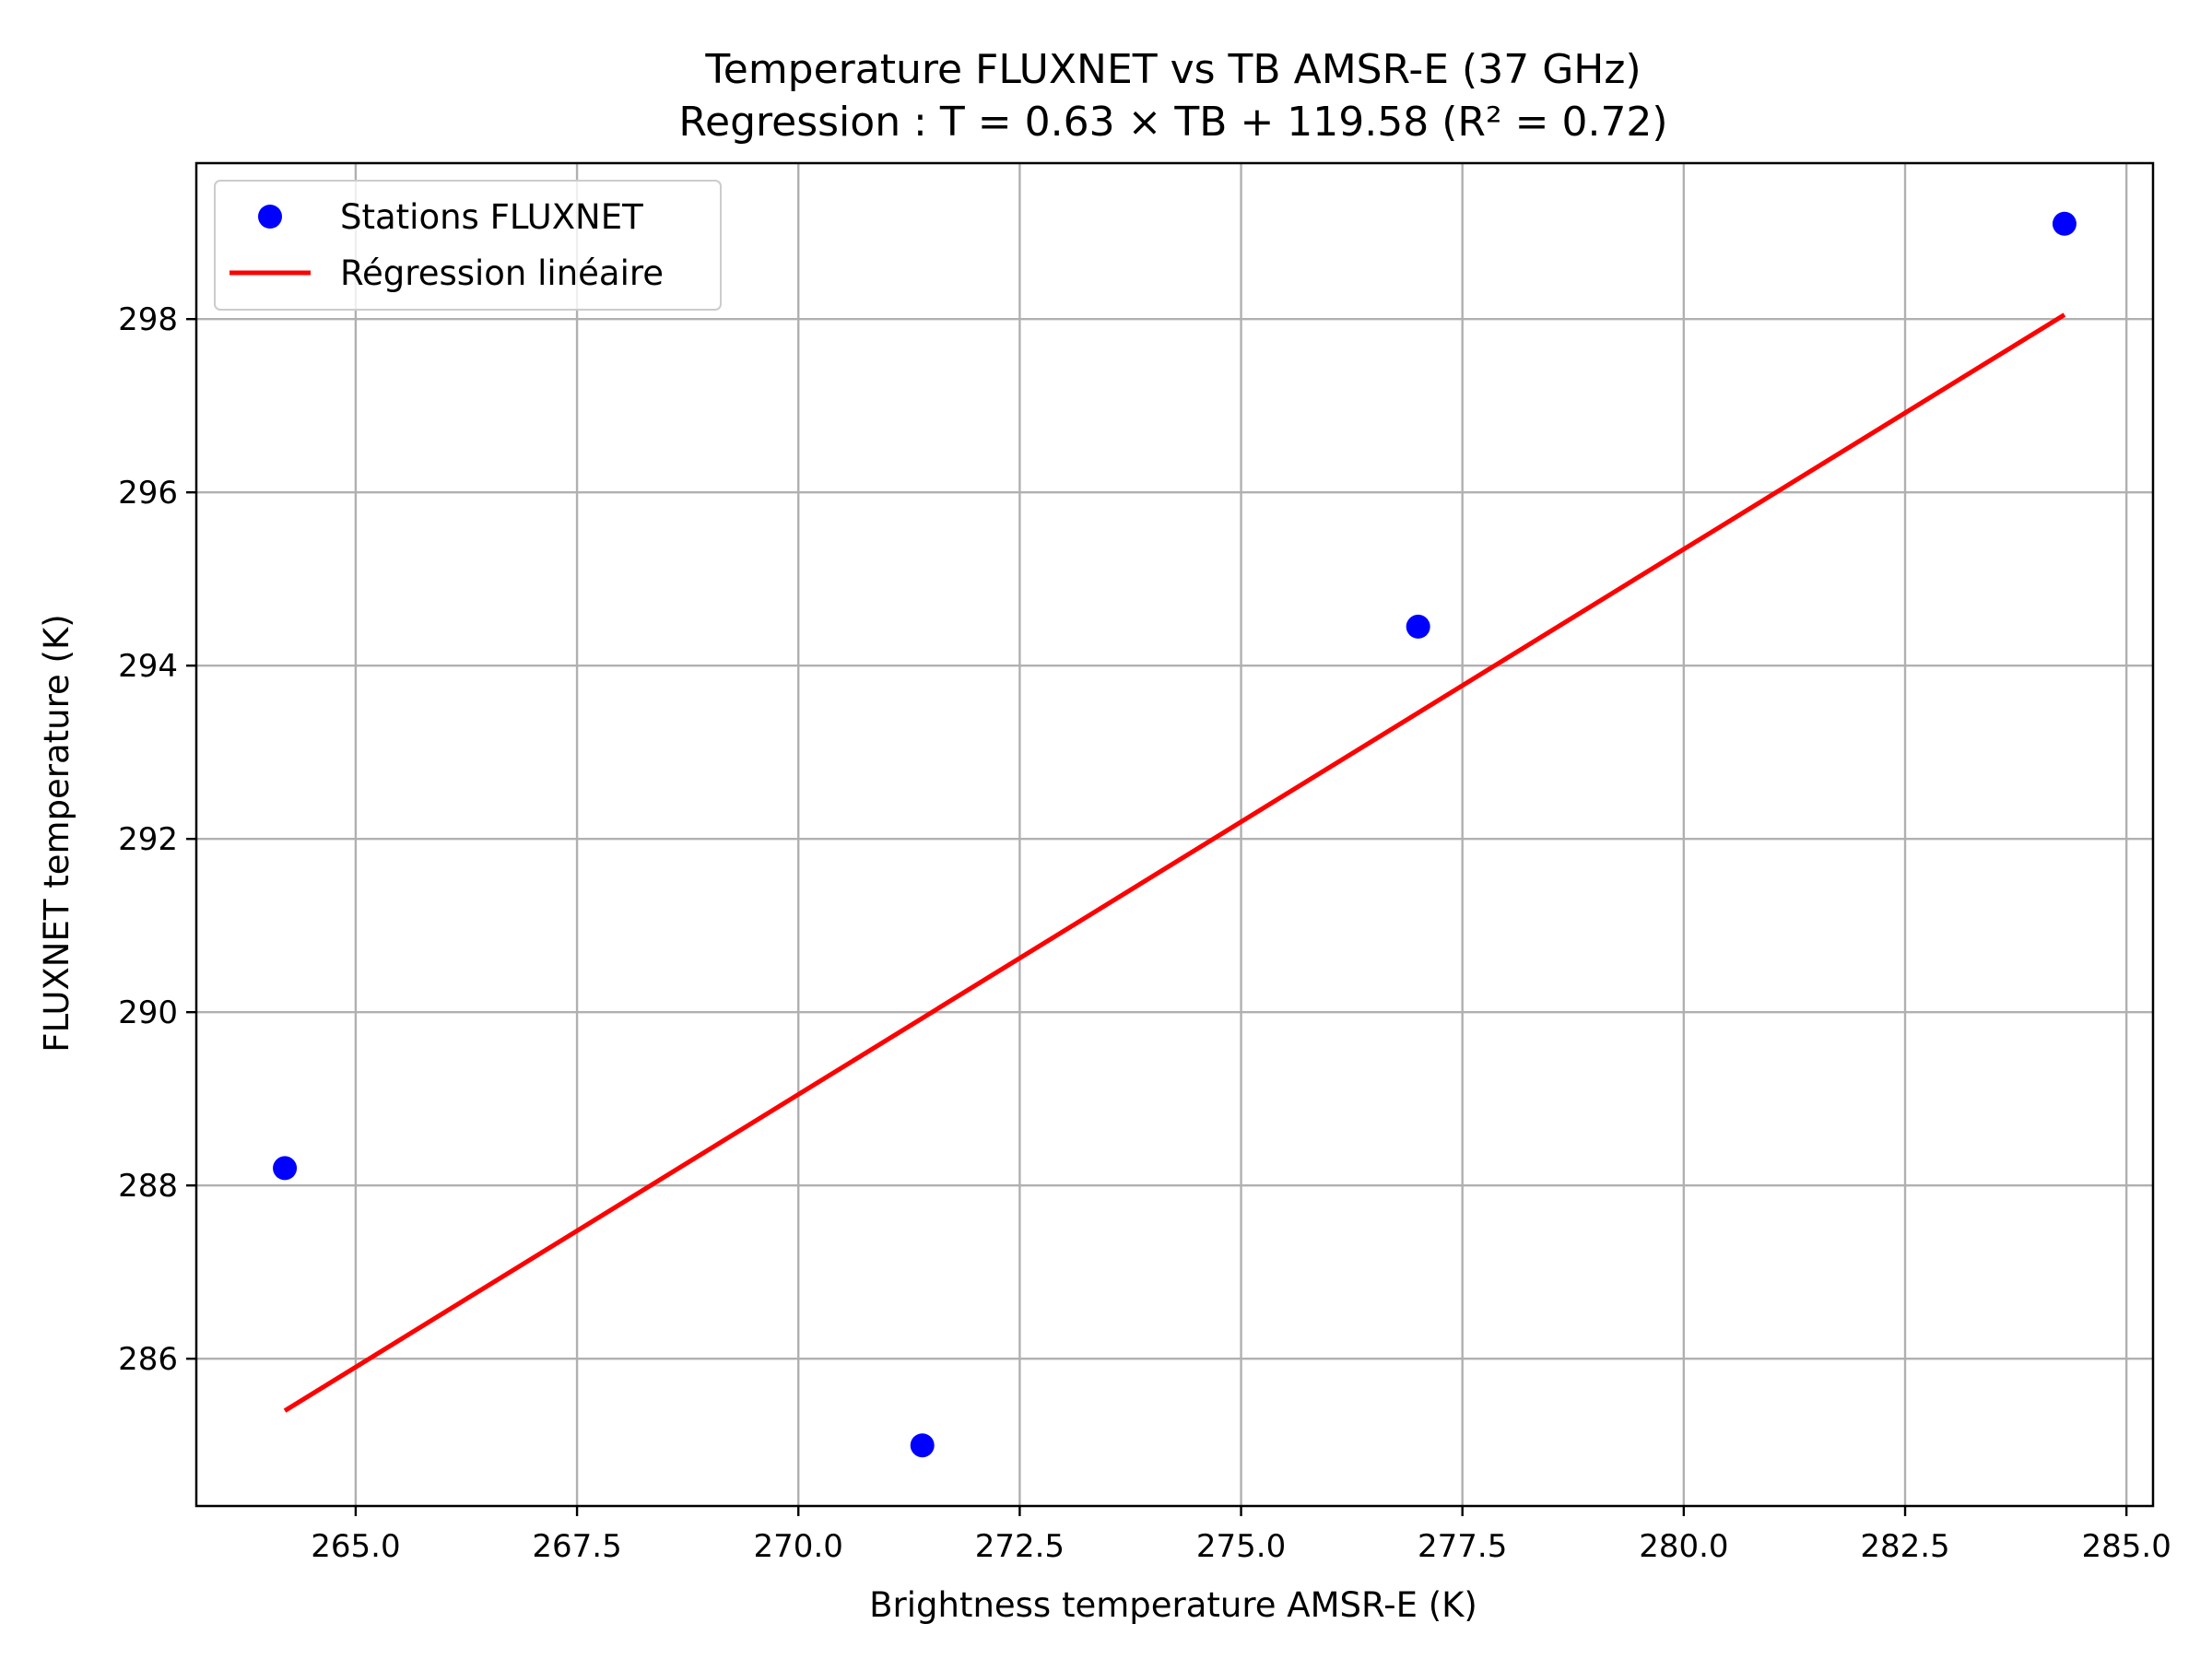 This screenshot has width=2212, height=1659. I want to click on y-tick-label: 294, so click(148, 666).